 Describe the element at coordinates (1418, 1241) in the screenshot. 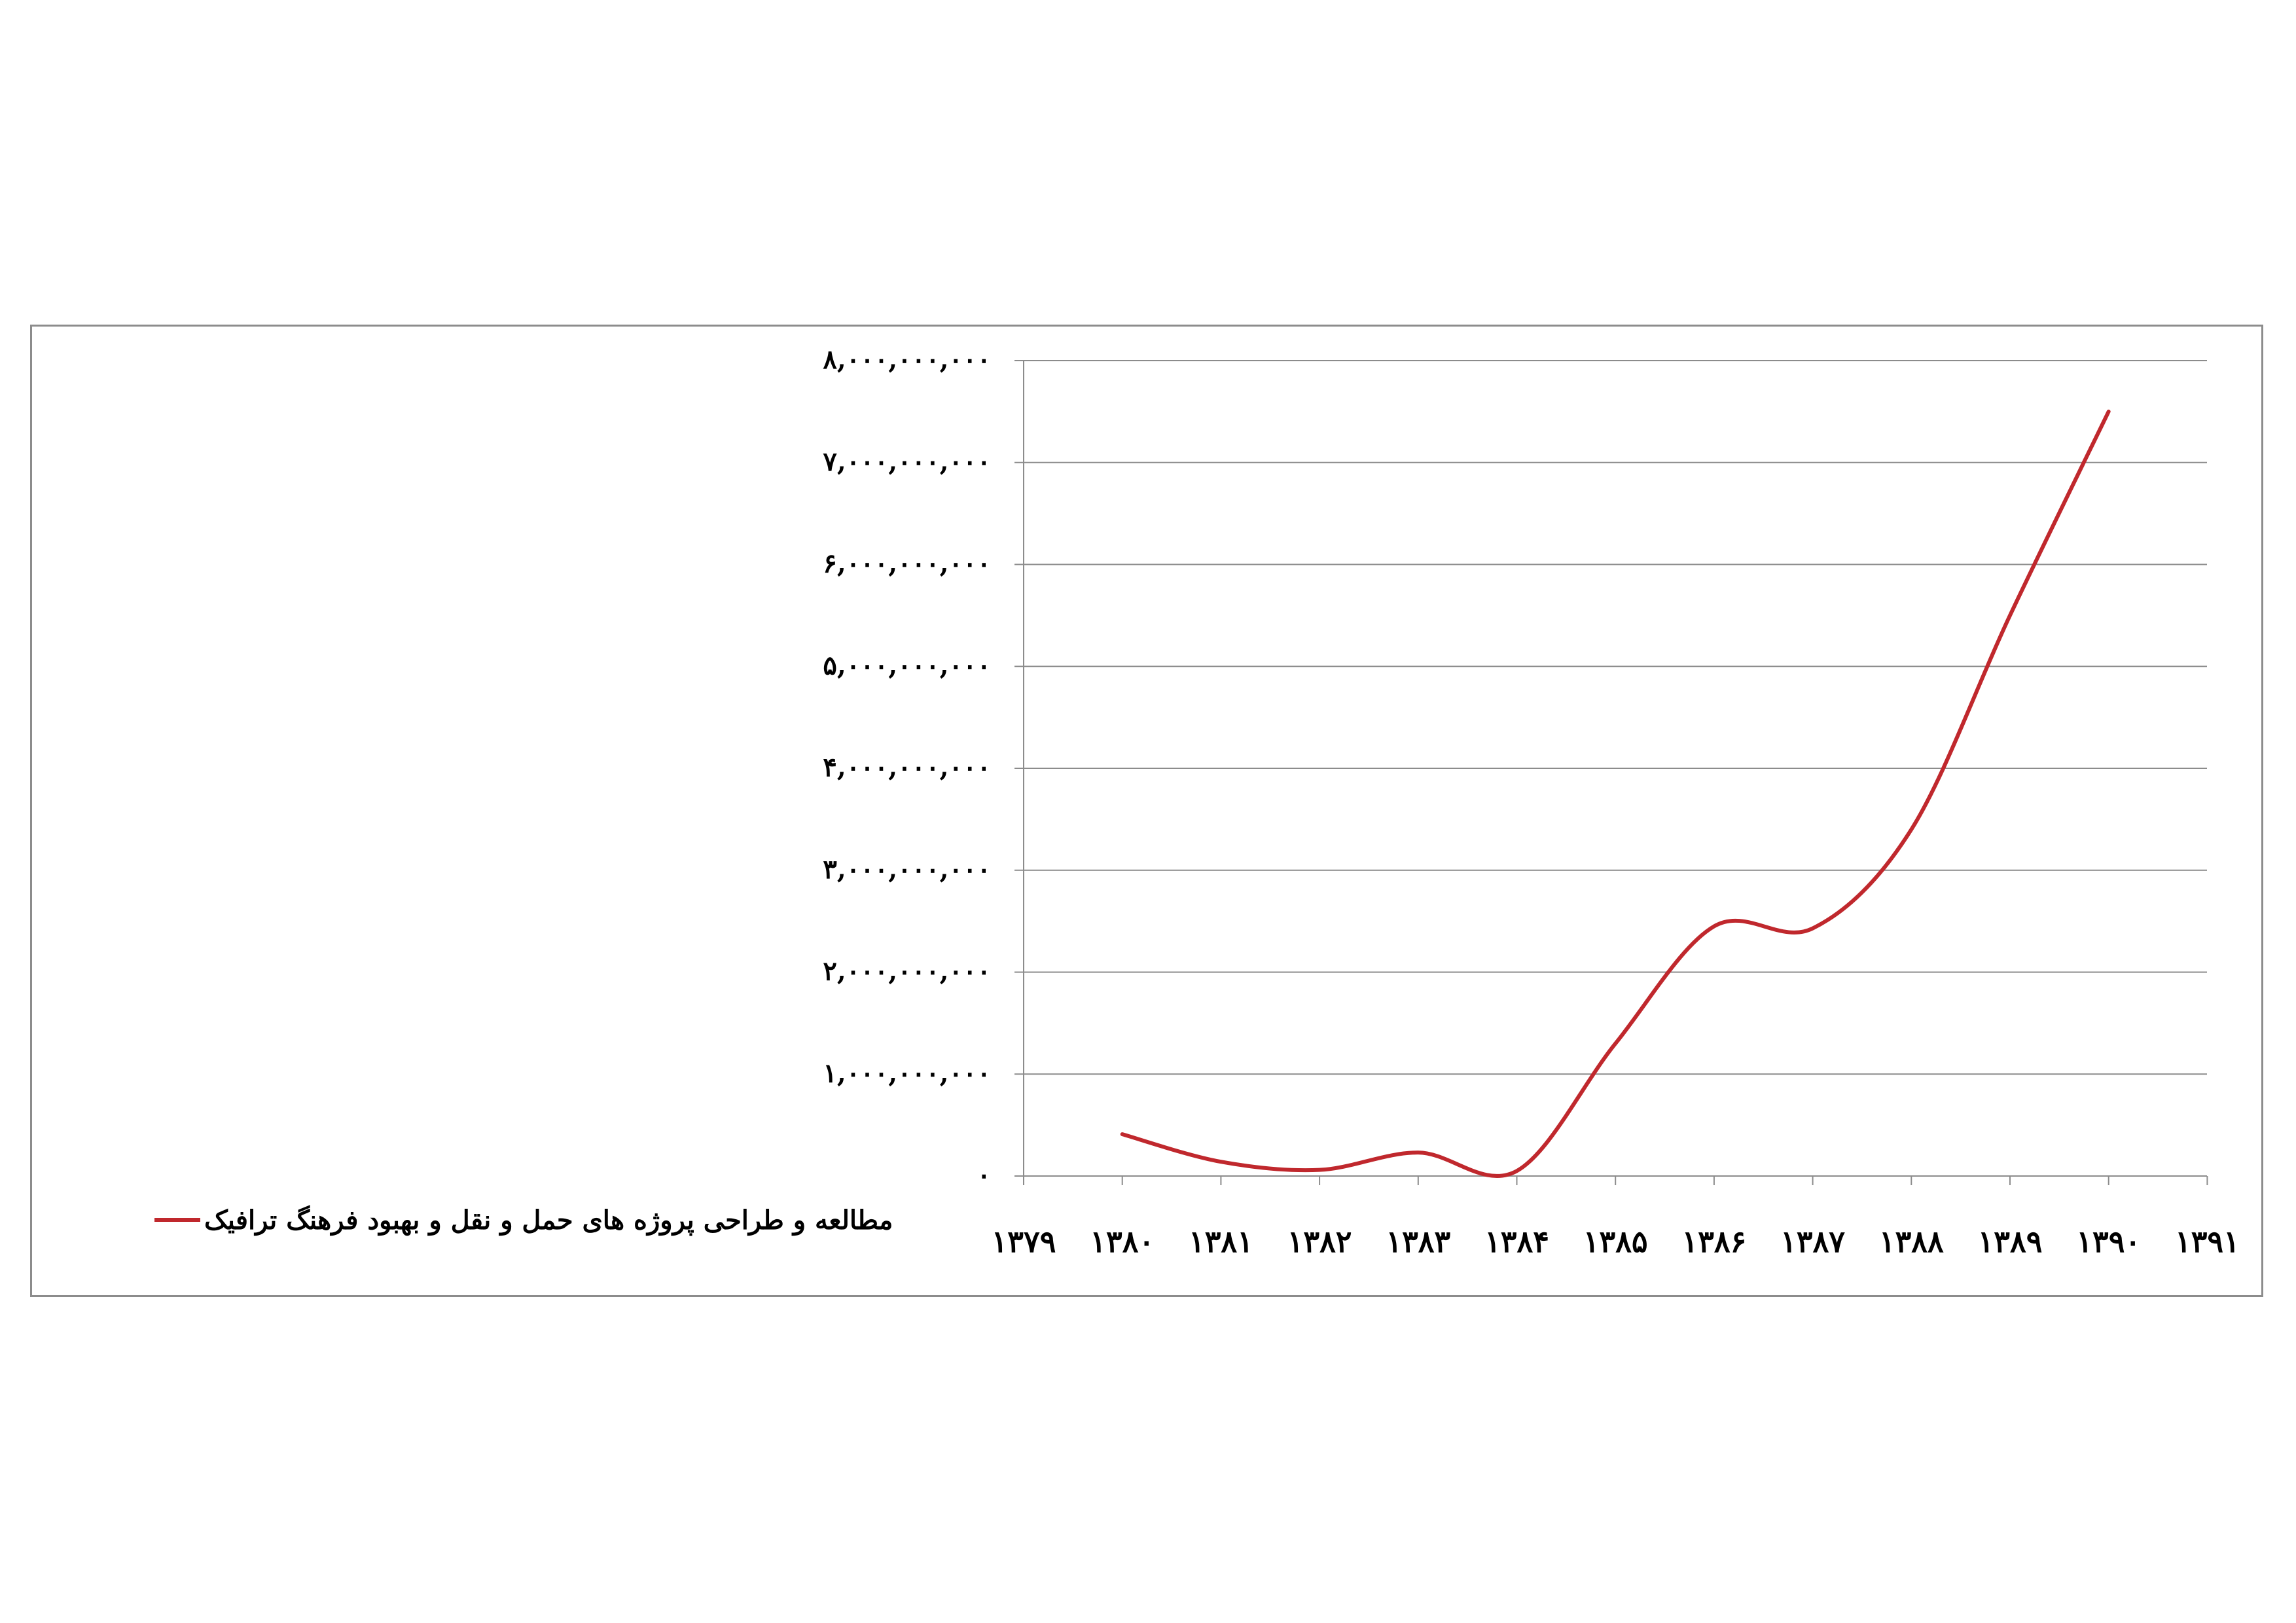

I see `x-tick-label-4: ۱۳۸۳` at that location.